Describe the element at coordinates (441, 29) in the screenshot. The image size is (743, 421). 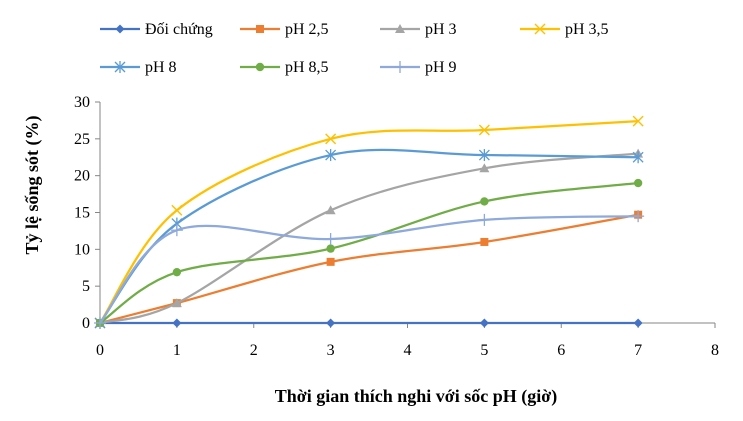
I see `legend-label: pH 3` at that location.